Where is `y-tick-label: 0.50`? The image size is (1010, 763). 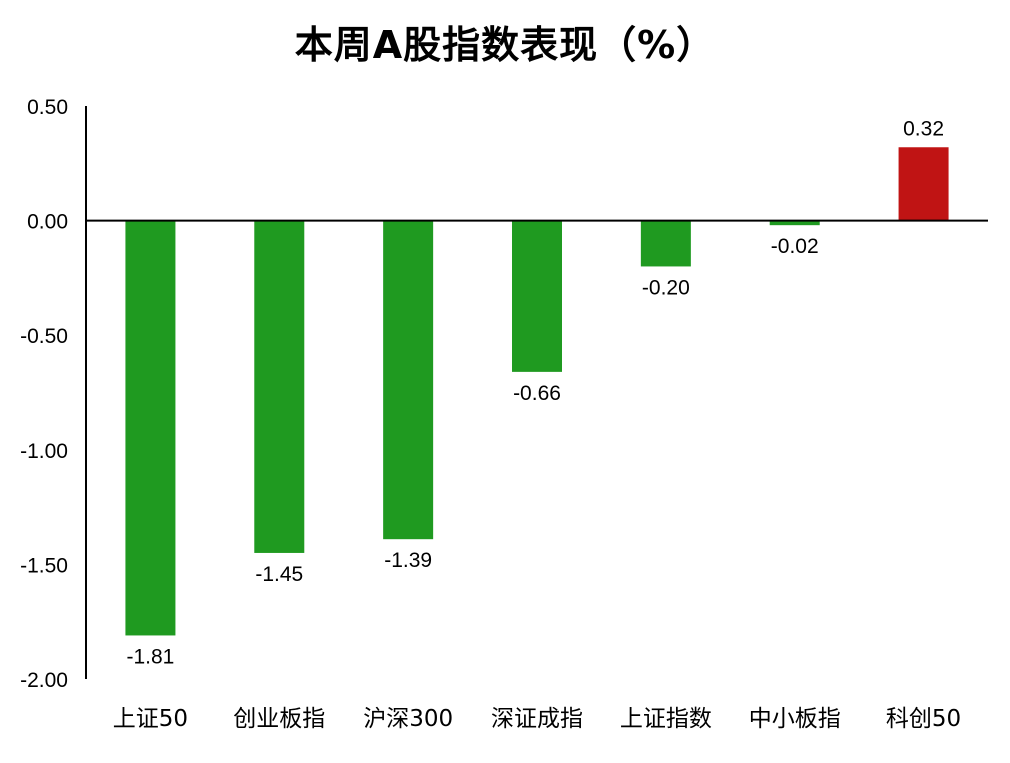 y-tick-label: 0.50 is located at coordinates (47, 107).